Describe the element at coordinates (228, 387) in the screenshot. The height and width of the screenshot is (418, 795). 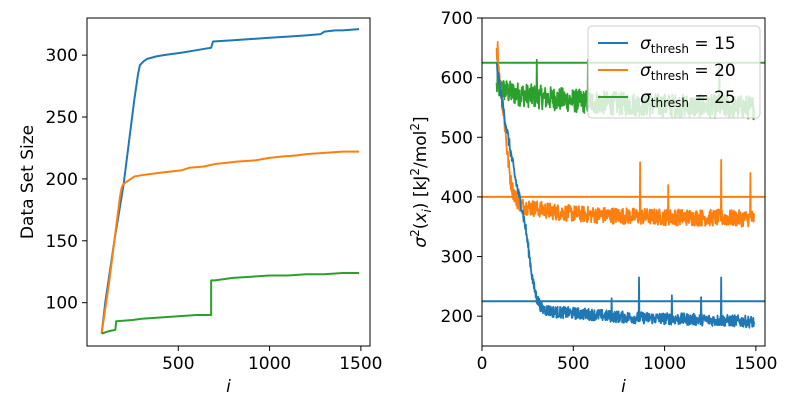
I see `left-x-axis-label: i` at that location.